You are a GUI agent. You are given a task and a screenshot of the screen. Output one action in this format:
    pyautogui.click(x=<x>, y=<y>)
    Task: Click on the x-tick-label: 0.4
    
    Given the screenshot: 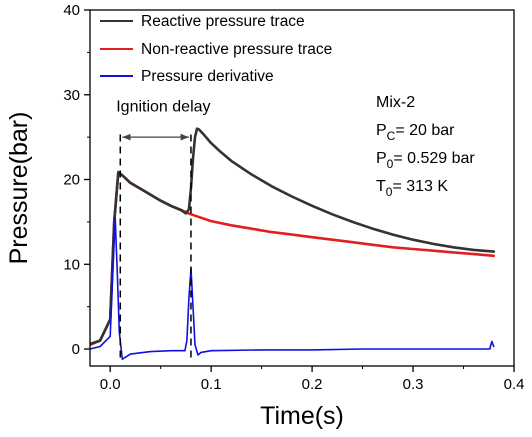 What is the action you would take?
    pyautogui.click(x=514, y=384)
    